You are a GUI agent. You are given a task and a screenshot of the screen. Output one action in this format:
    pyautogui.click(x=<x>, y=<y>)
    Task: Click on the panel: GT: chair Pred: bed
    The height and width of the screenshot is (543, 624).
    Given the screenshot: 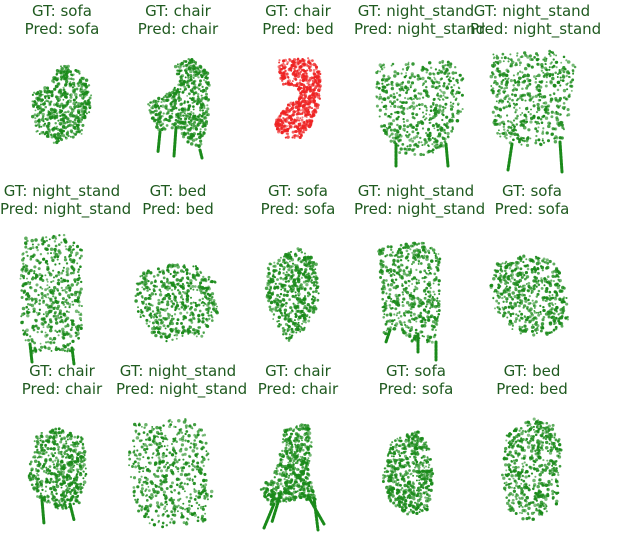 What is the action you would take?
    pyautogui.click(x=298, y=90)
    